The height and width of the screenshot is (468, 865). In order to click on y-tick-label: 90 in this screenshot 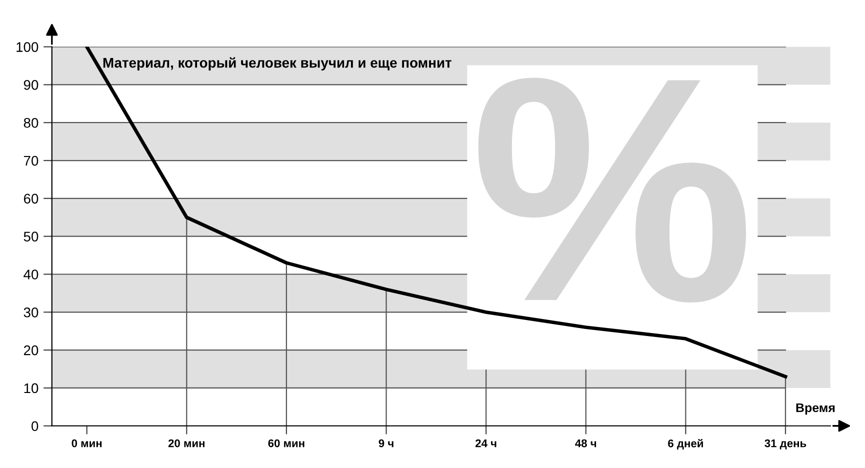, I will do `click(31, 85)`.